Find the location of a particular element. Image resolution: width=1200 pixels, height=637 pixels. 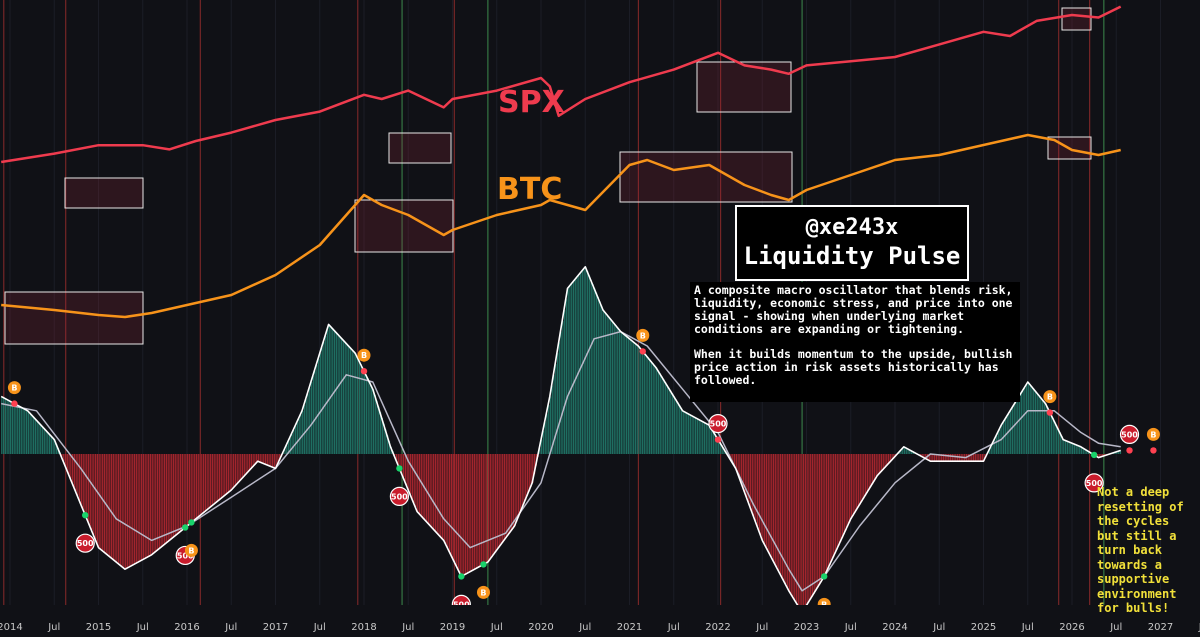

x-tick-label: 2025 is located at coordinates (983, 627).